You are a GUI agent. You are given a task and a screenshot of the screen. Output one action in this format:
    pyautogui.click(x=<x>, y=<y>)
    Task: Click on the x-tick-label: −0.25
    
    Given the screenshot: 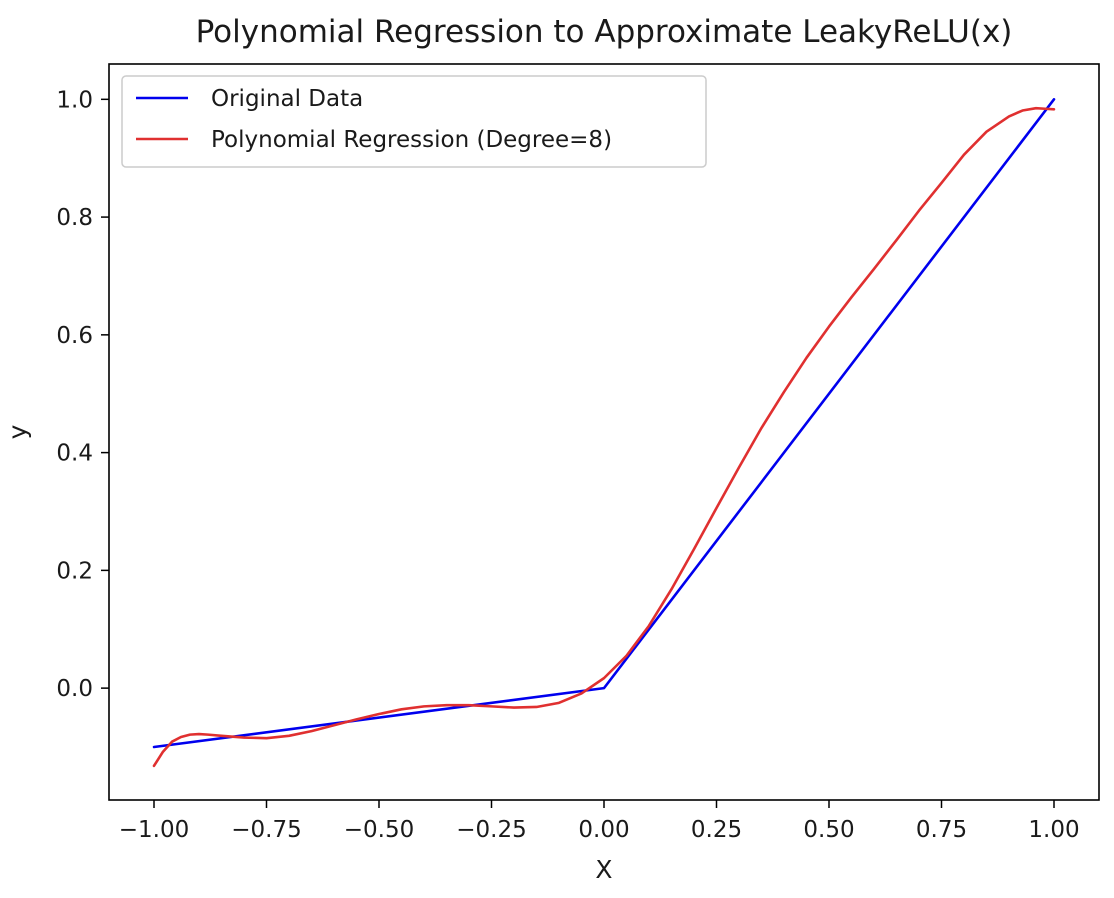 What is the action you would take?
    pyautogui.click(x=491, y=830)
    